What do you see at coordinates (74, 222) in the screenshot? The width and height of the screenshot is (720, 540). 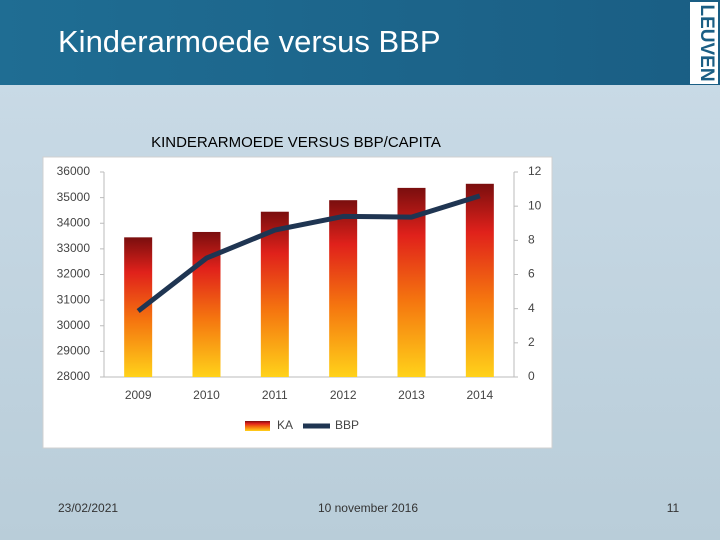 I see `y-tick-label: 34000` at bounding box center [74, 222].